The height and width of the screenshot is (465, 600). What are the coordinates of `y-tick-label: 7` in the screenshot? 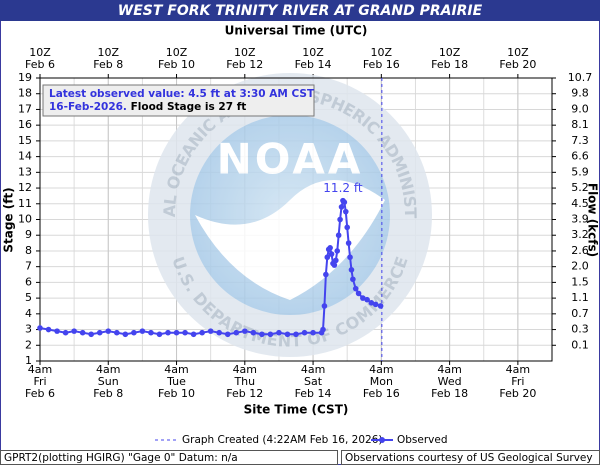 It's located at (28, 266).